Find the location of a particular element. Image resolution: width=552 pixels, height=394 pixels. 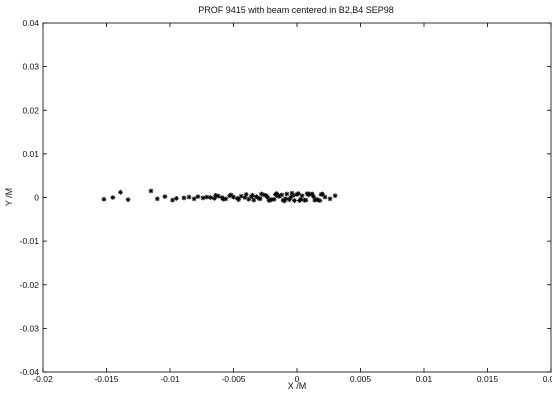

x-tick-label: -0.005 is located at coordinates (233, 379).